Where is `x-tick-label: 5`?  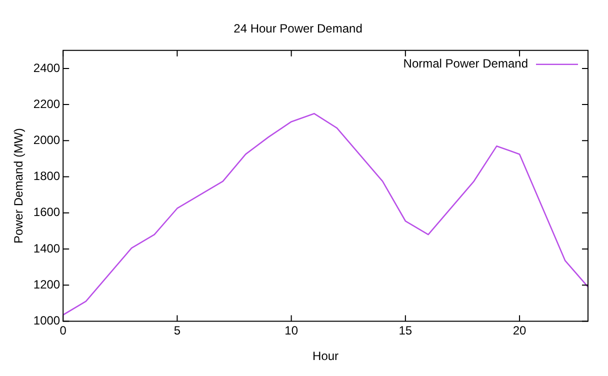 x-tick-label: 5 is located at coordinates (177, 331).